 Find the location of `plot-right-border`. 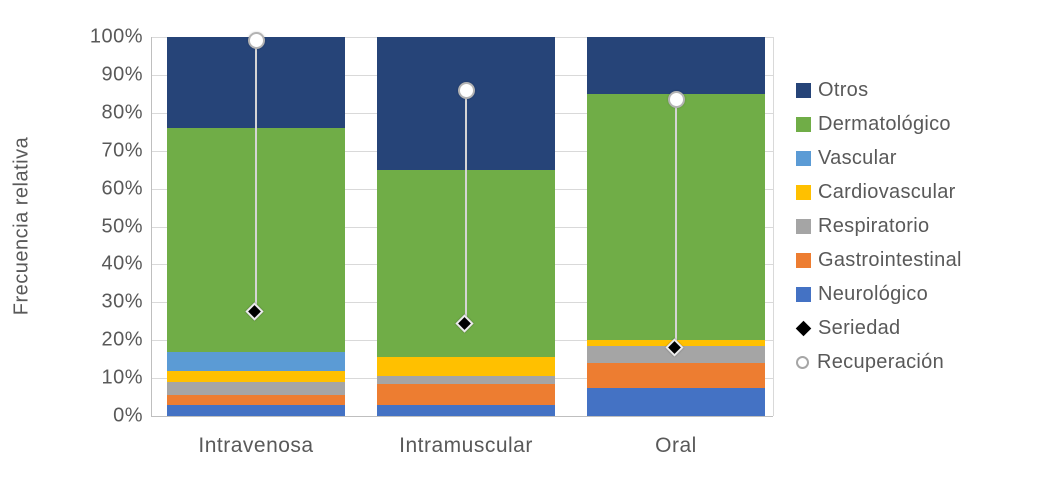

plot-right-border is located at coordinates (773, 226).